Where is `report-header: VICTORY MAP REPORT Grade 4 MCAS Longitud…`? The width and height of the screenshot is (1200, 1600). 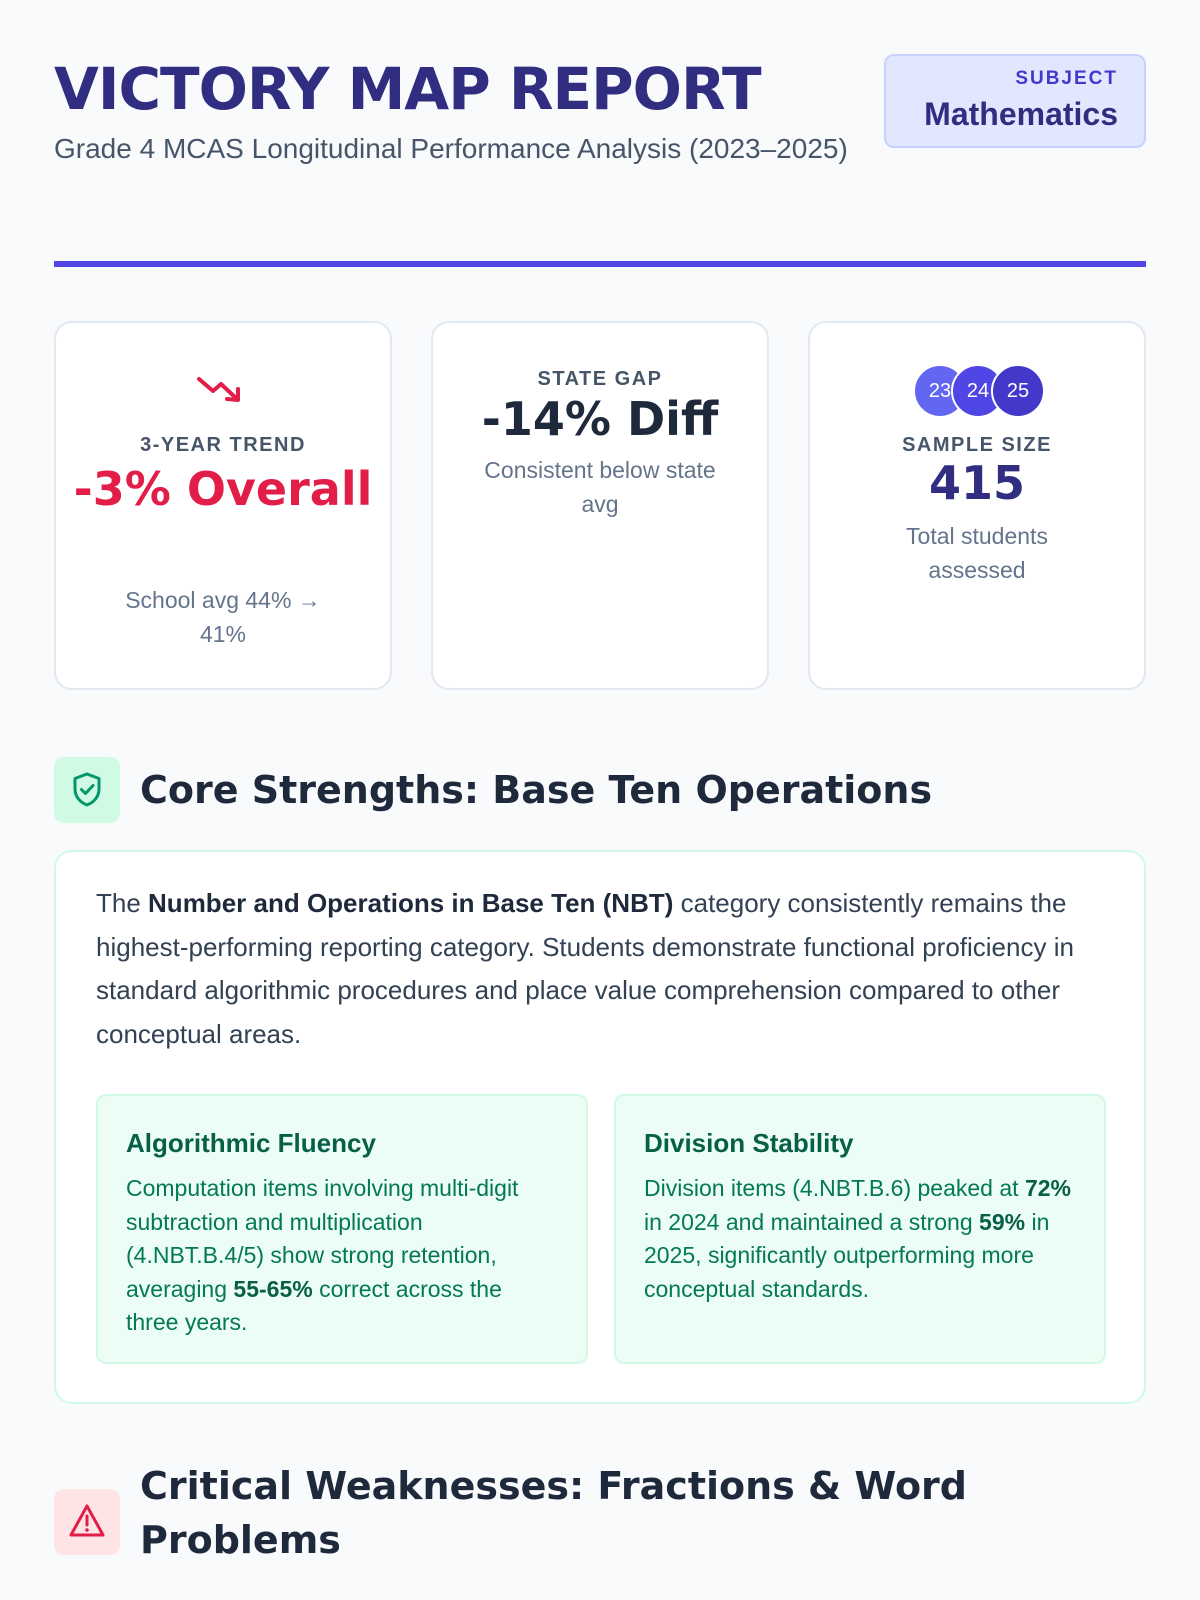
report-header: VICTORY MAP REPORT Grade 4 MCAS Longitud… is located at coordinates (600, 160).